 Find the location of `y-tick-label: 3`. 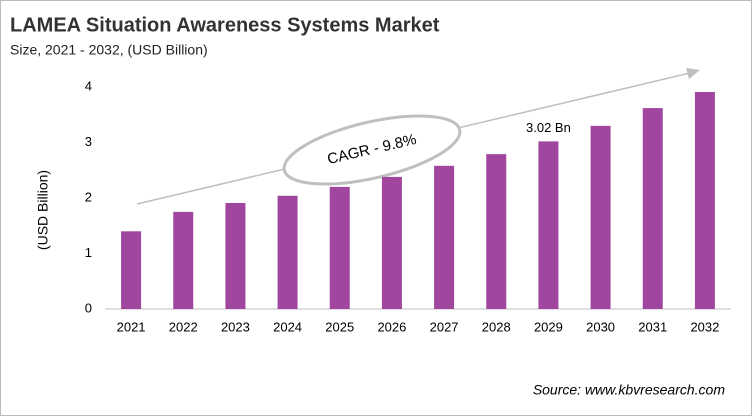

y-tick-label: 3 is located at coordinates (88, 141).